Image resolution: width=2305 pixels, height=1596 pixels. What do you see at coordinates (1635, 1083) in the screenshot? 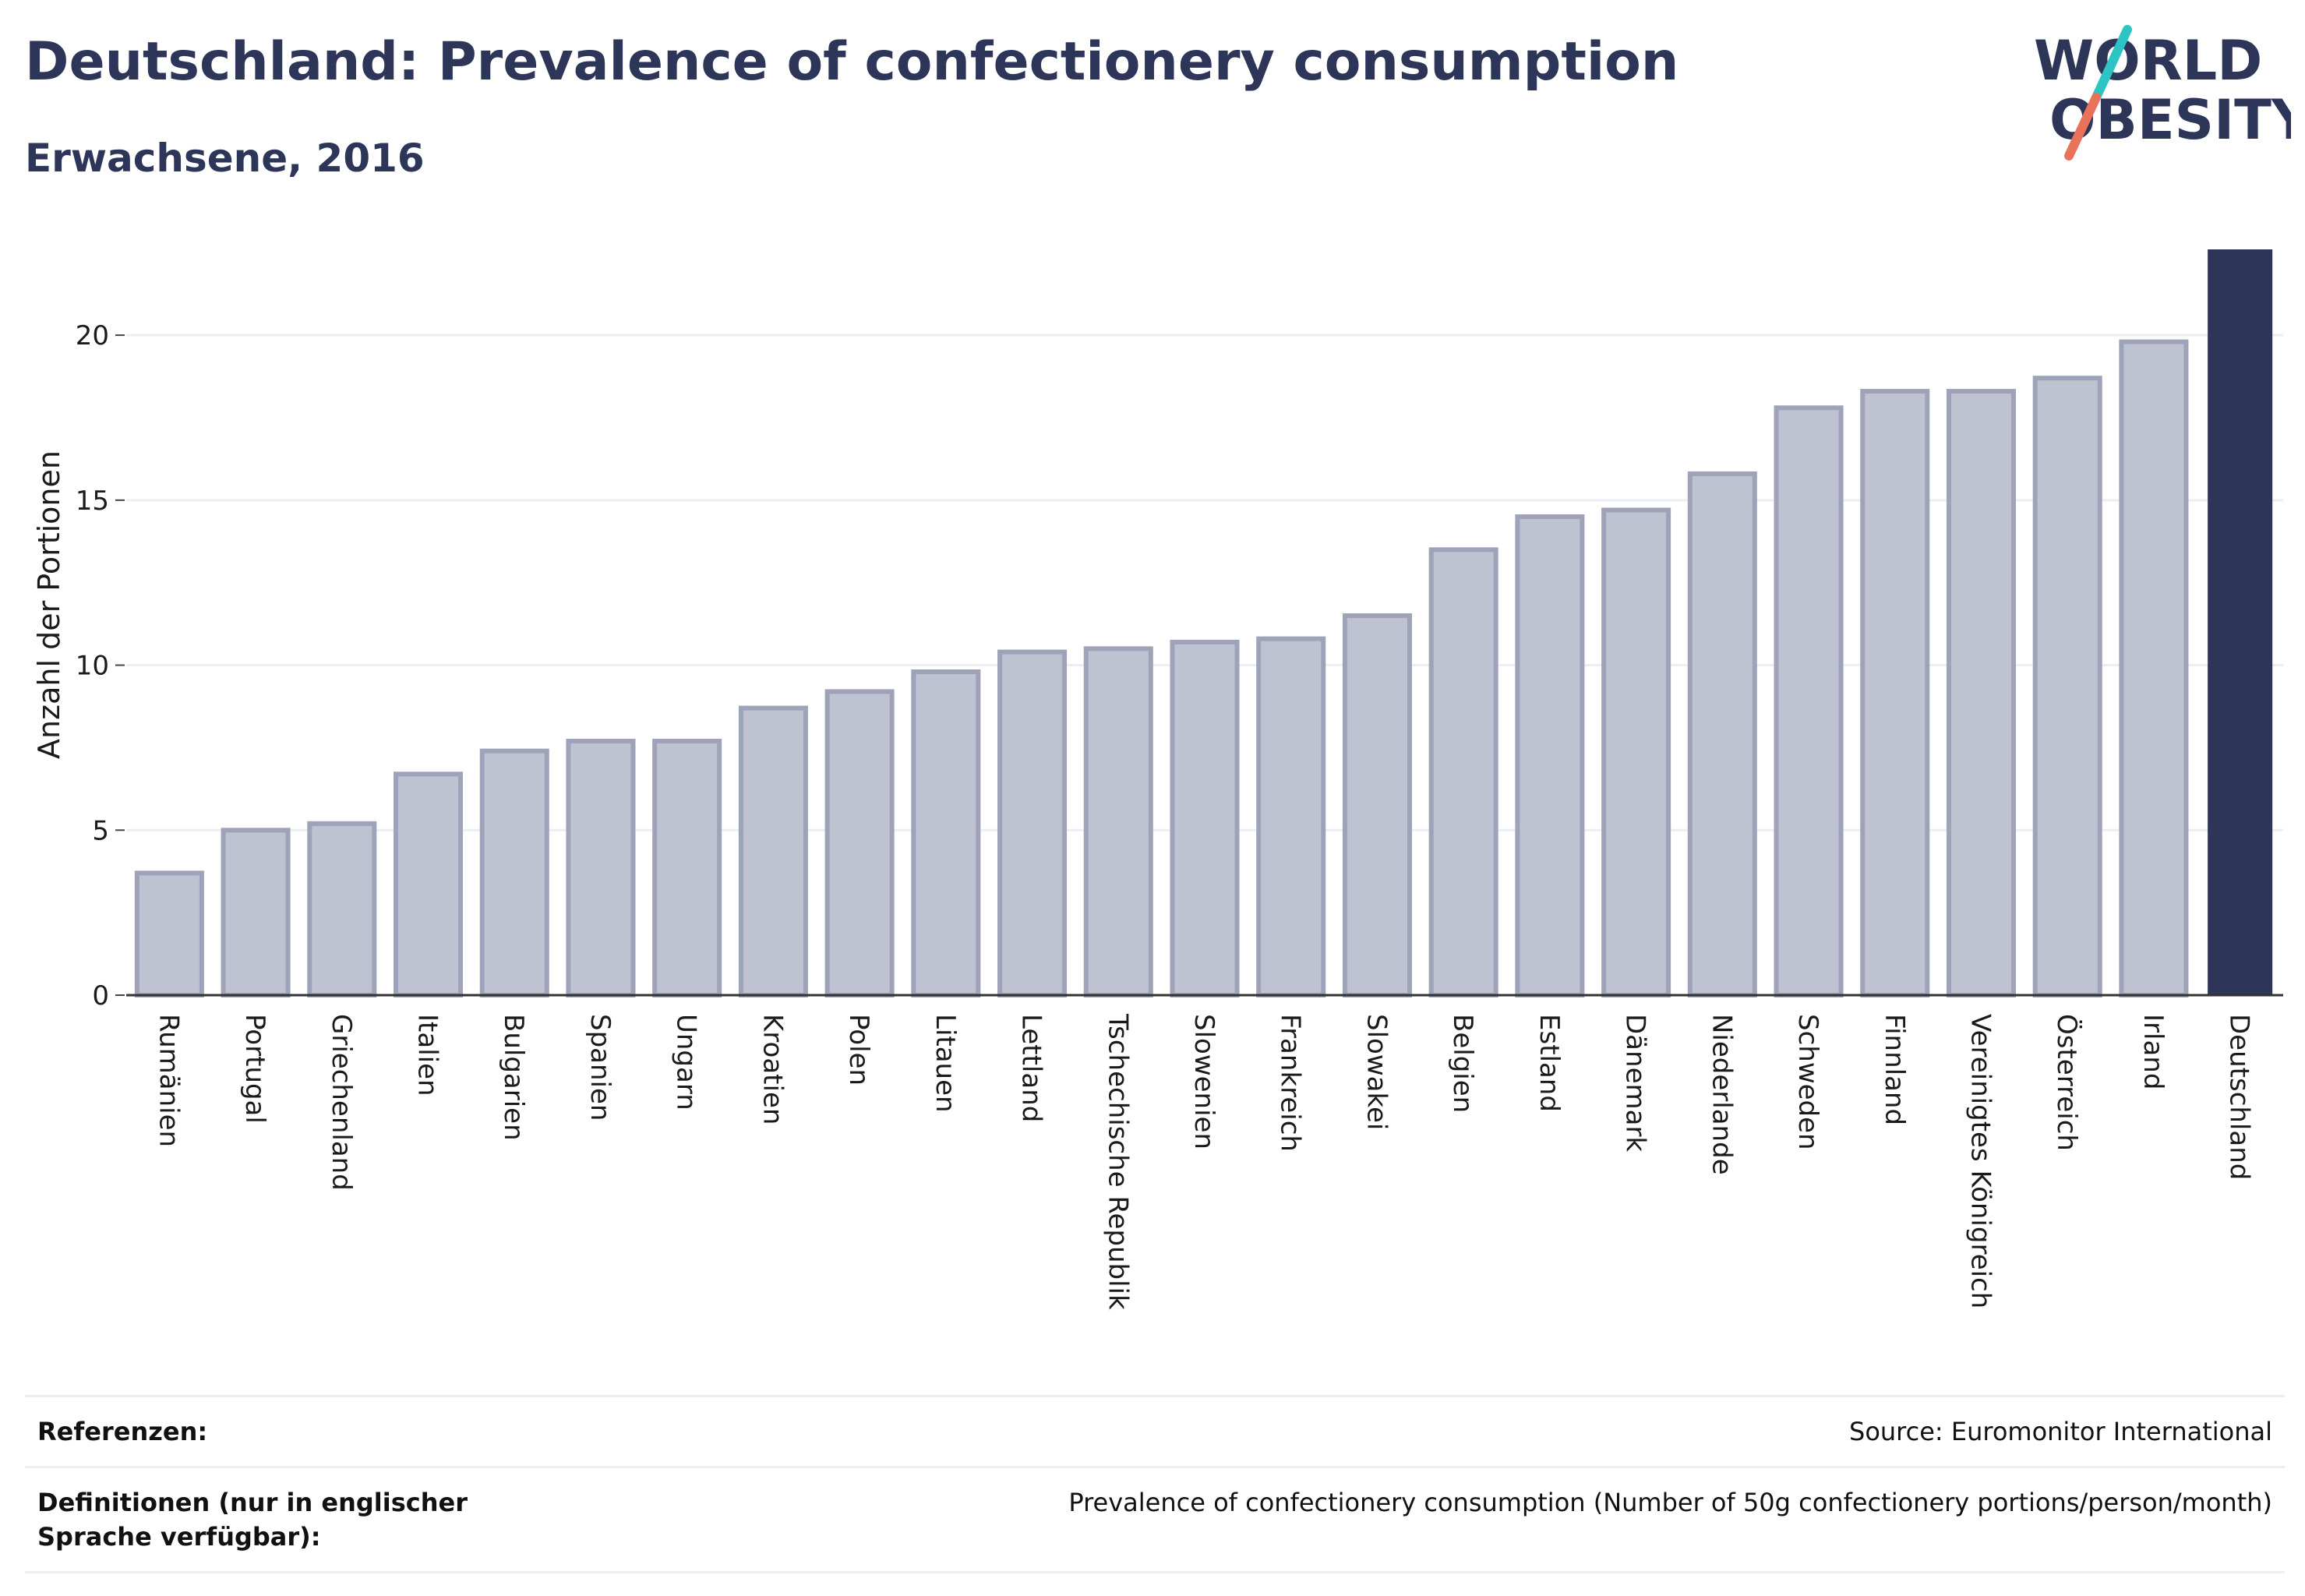
I see `x-tick-label: Dänemark` at bounding box center [1635, 1083].